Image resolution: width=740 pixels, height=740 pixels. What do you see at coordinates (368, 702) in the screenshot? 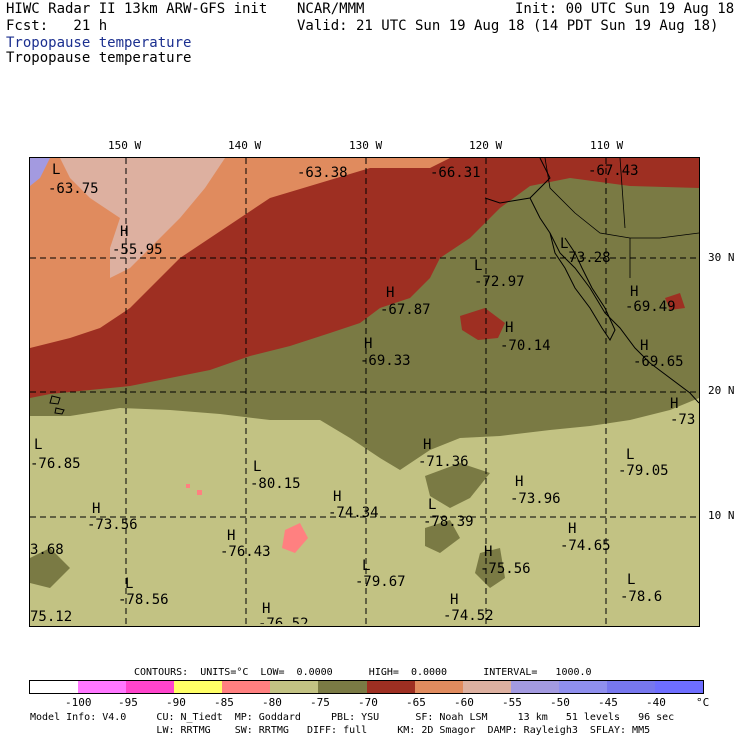
I see `scale-tick-label: -70` at bounding box center [368, 702].